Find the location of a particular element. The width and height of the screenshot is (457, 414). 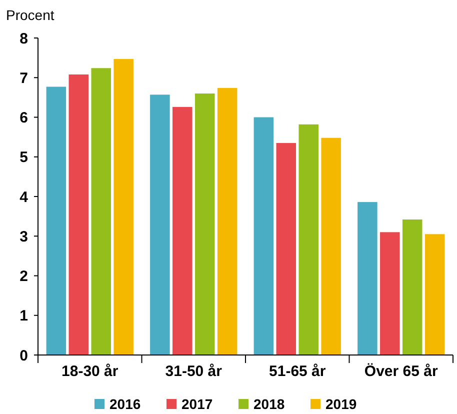

legend-label: 2017 is located at coordinates (197, 404).